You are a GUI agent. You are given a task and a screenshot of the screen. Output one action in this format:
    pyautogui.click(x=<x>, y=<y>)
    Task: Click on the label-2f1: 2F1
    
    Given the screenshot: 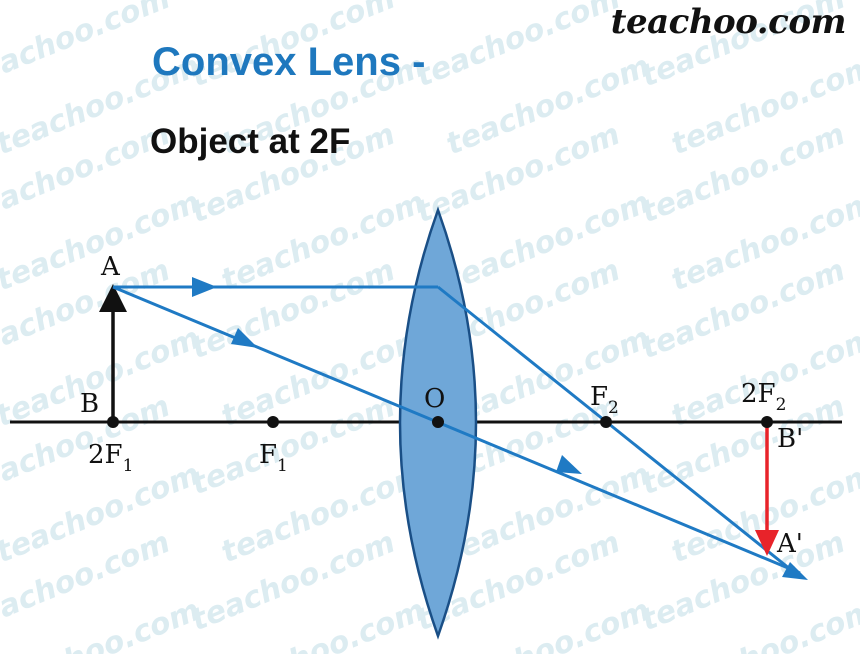 What is the action you would take?
    pyautogui.click(x=110, y=458)
    